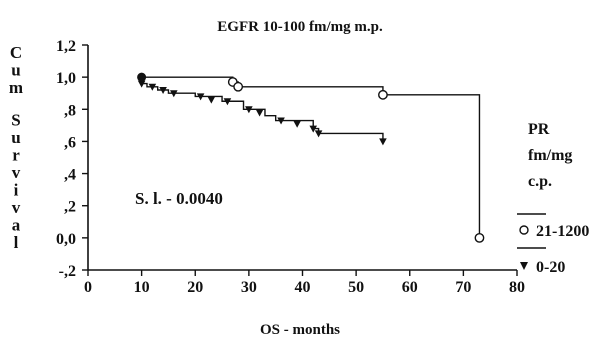 The image size is (605, 338). Describe the element at coordinates (16, 87) in the screenshot. I see `y-axis-label-letter: m` at that location.